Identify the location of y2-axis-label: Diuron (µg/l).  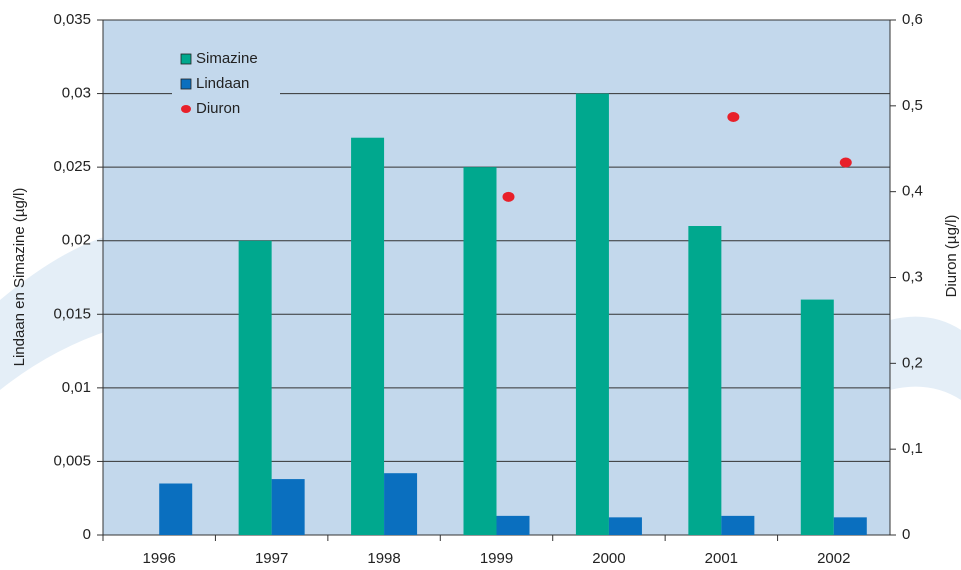
(951, 256).